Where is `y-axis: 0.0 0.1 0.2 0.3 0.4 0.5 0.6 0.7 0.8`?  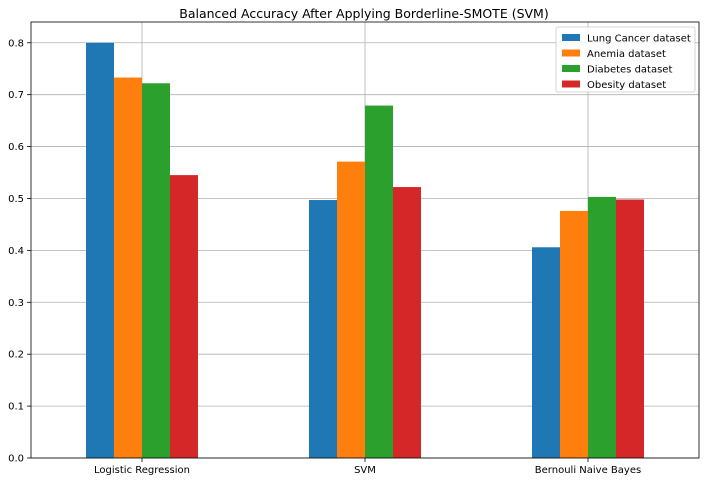 y-axis: 0.0 0.1 0.2 0.3 0.4 0.5 0.6 0.7 0.8 is located at coordinates (19, 251).